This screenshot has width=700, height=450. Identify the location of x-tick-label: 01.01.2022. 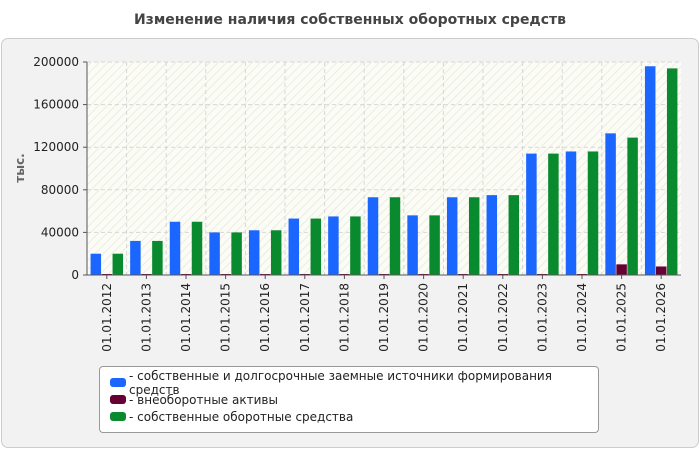
(503, 317).